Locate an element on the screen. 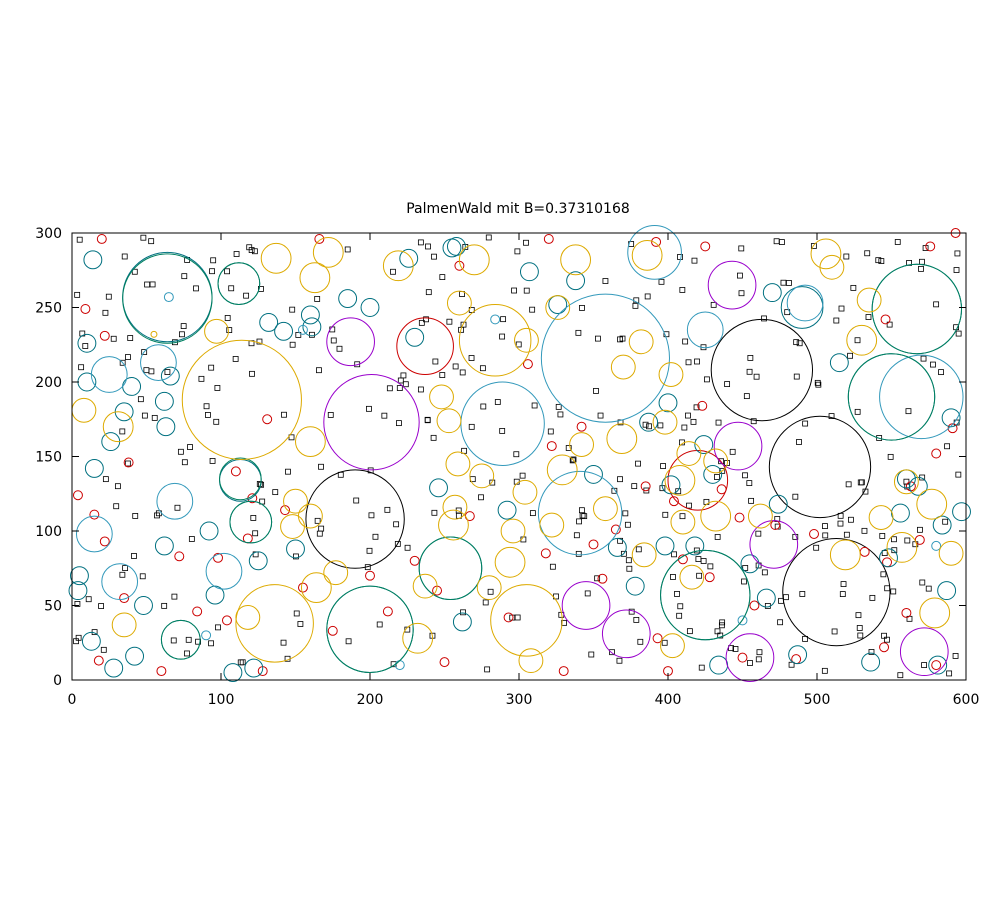 The image size is (1000, 900). x-tick-label: 400 is located at coordinates (668, 700).